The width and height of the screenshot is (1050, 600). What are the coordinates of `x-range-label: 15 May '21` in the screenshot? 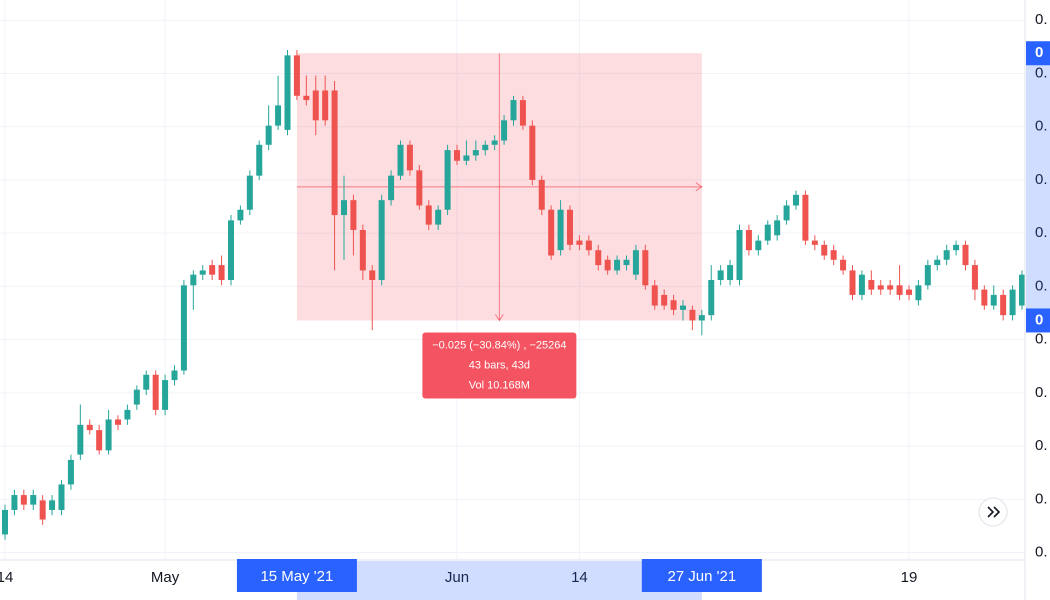 It's located at (296, 576).